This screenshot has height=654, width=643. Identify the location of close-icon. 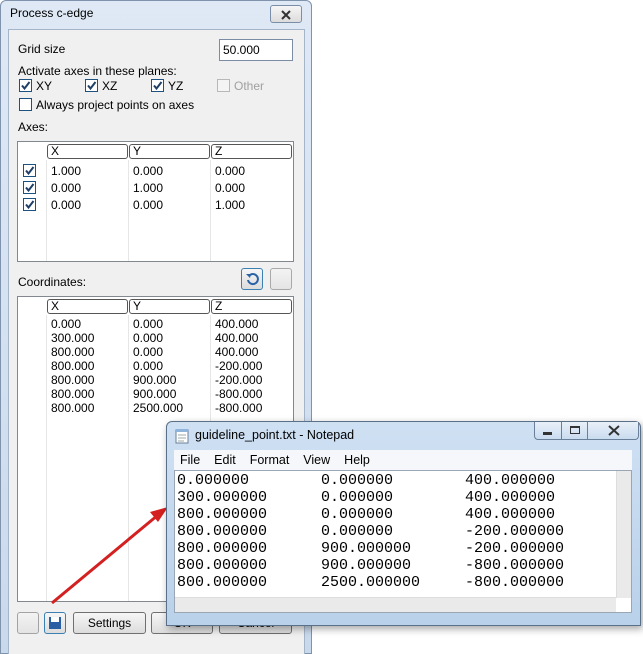
(286, 15).